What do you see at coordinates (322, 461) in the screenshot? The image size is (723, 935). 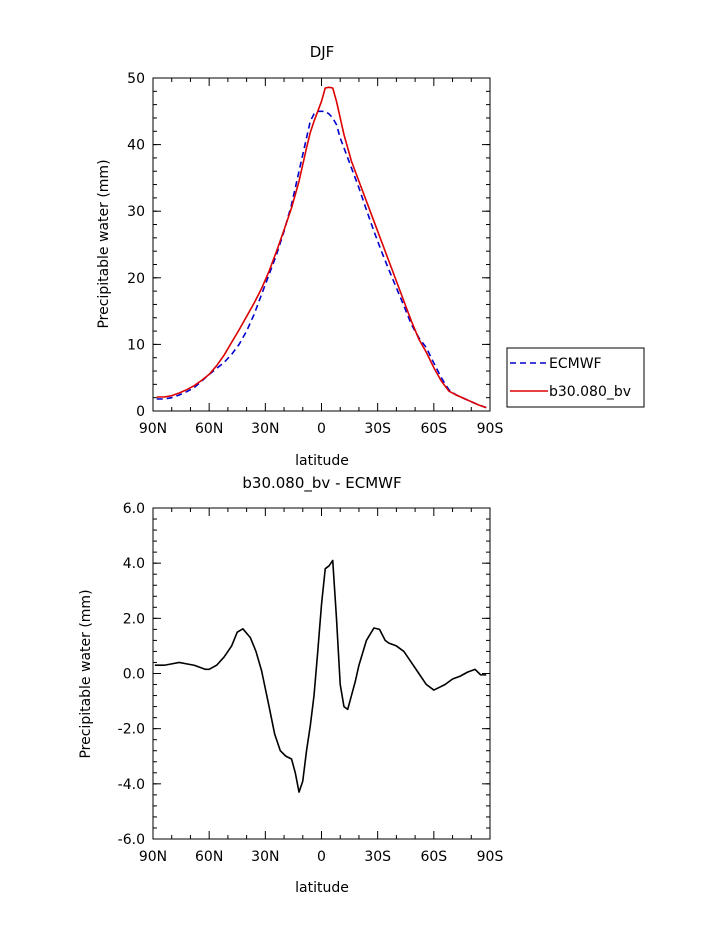 I see `top-chart-x-axis-label: latitude` at bounding box center [322, 461].